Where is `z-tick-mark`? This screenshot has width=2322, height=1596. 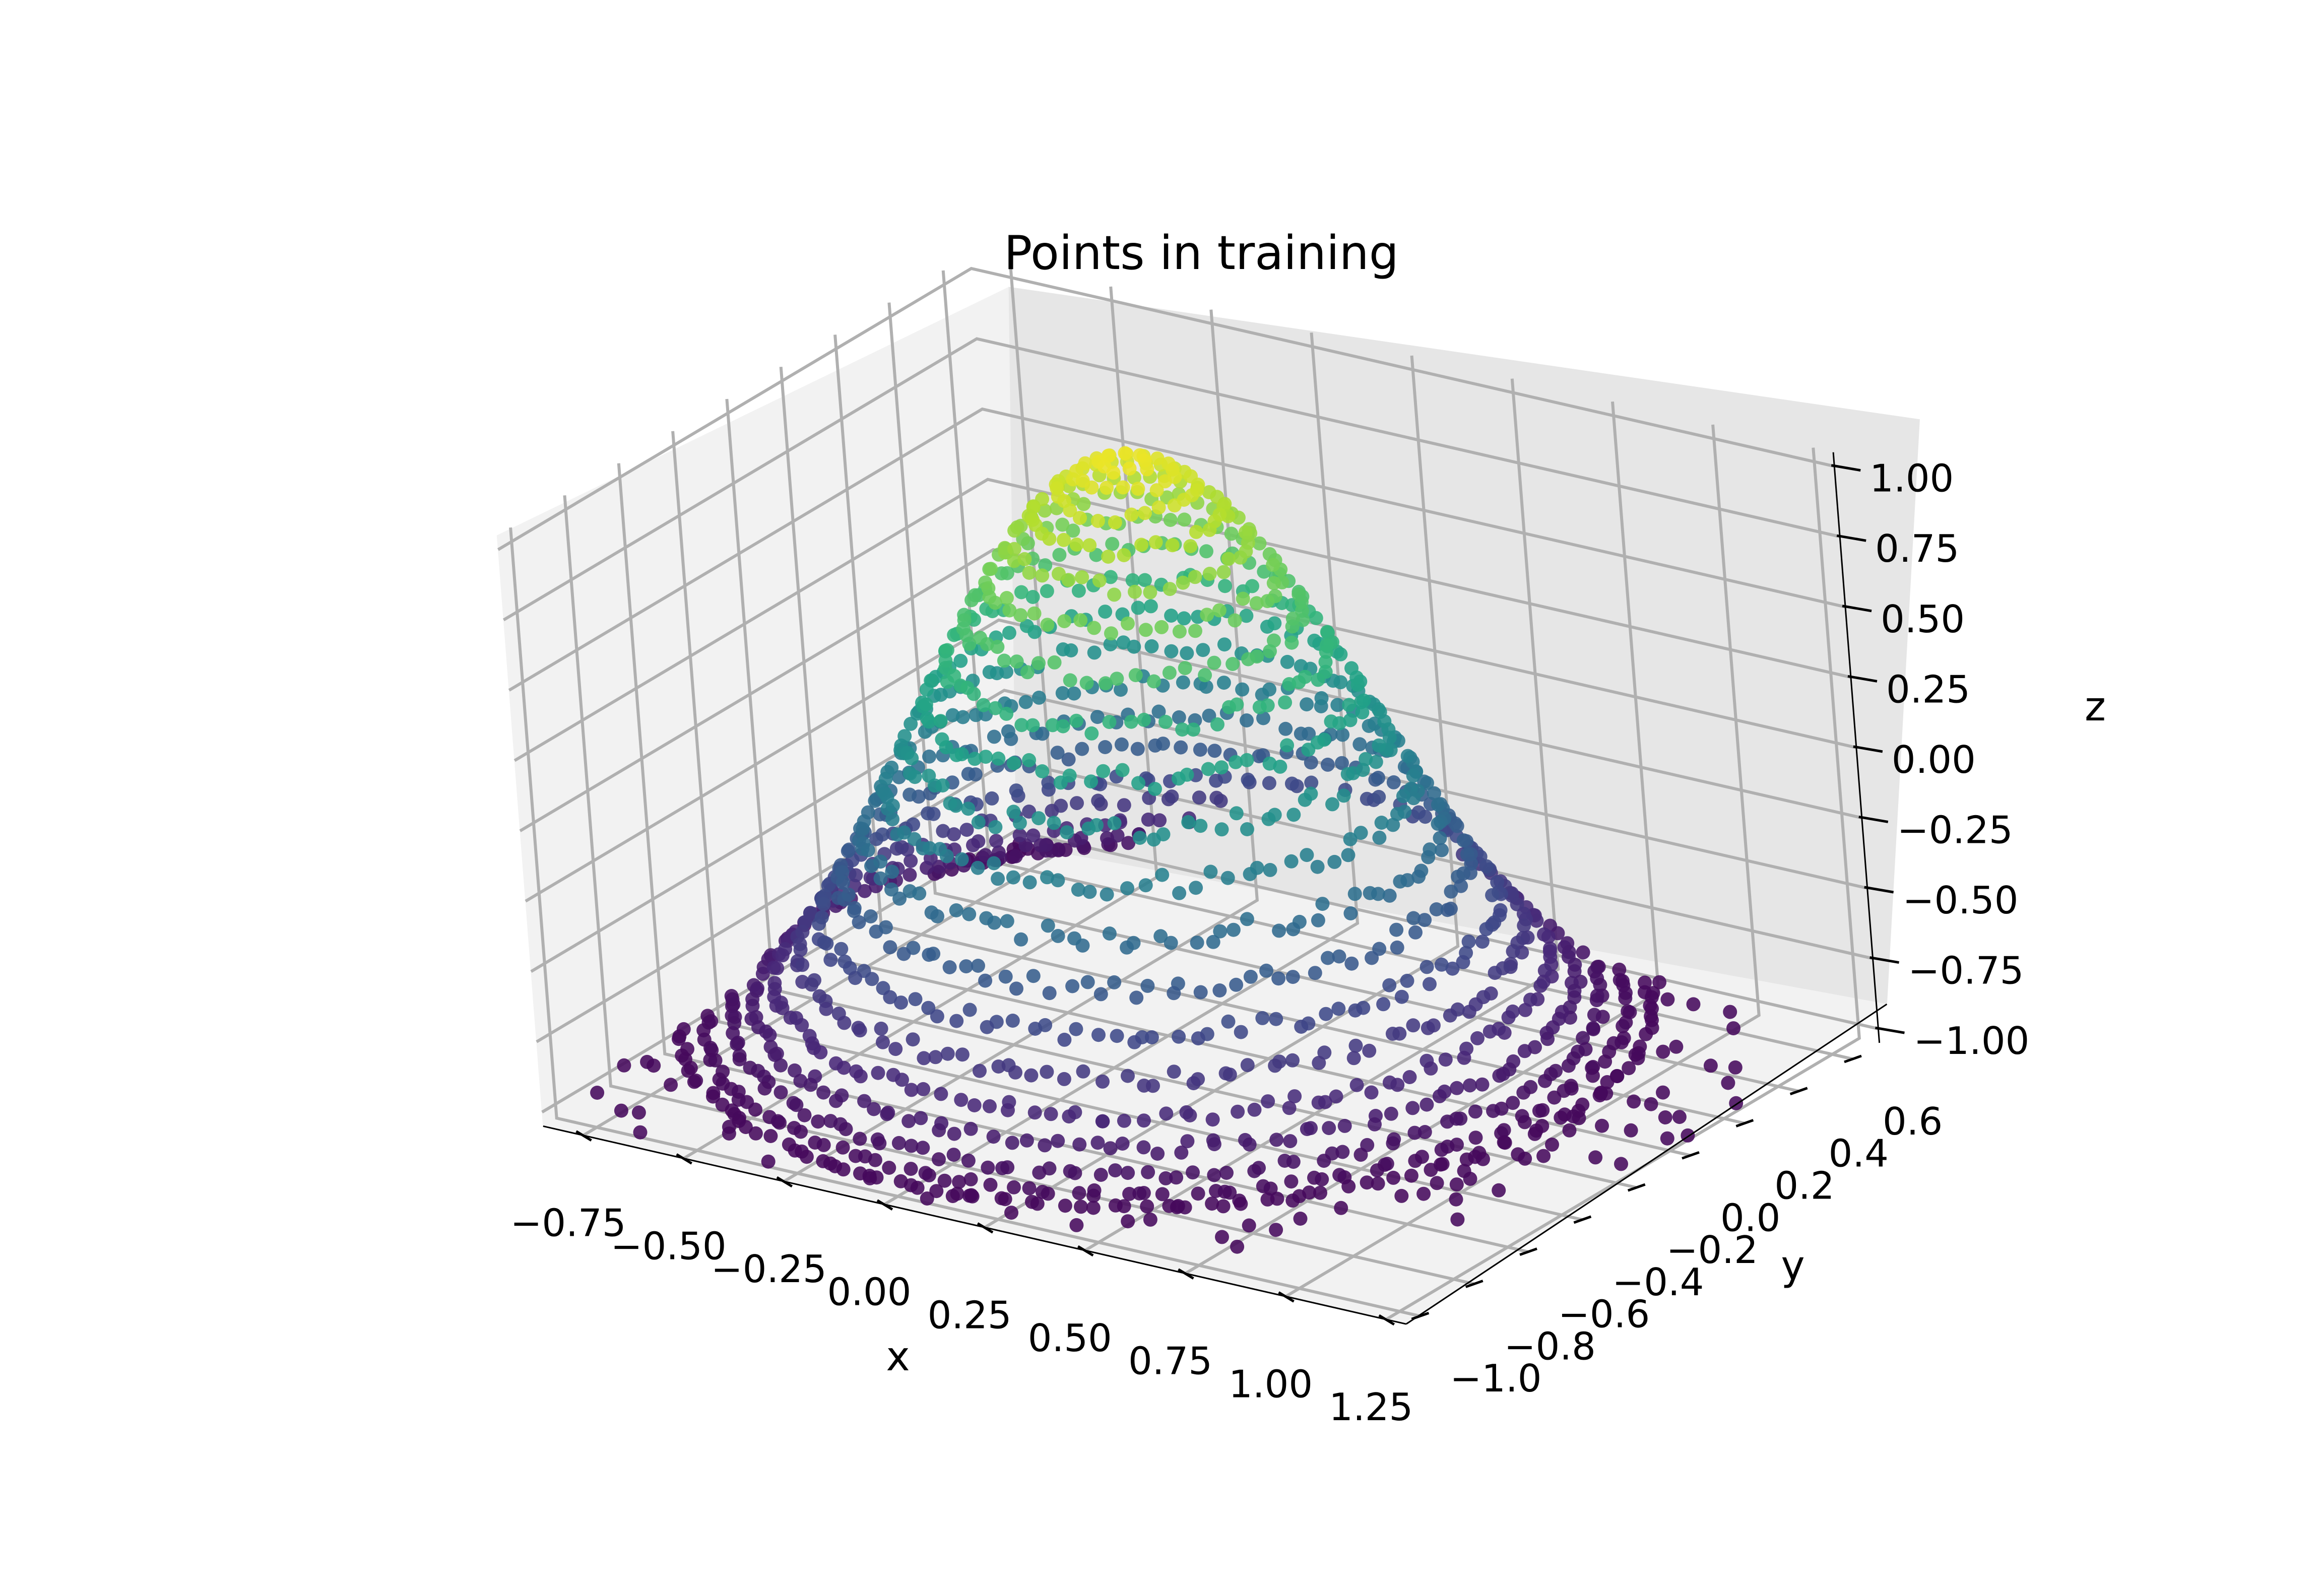
z-tick-mark is located at coordinates (1857, 609).